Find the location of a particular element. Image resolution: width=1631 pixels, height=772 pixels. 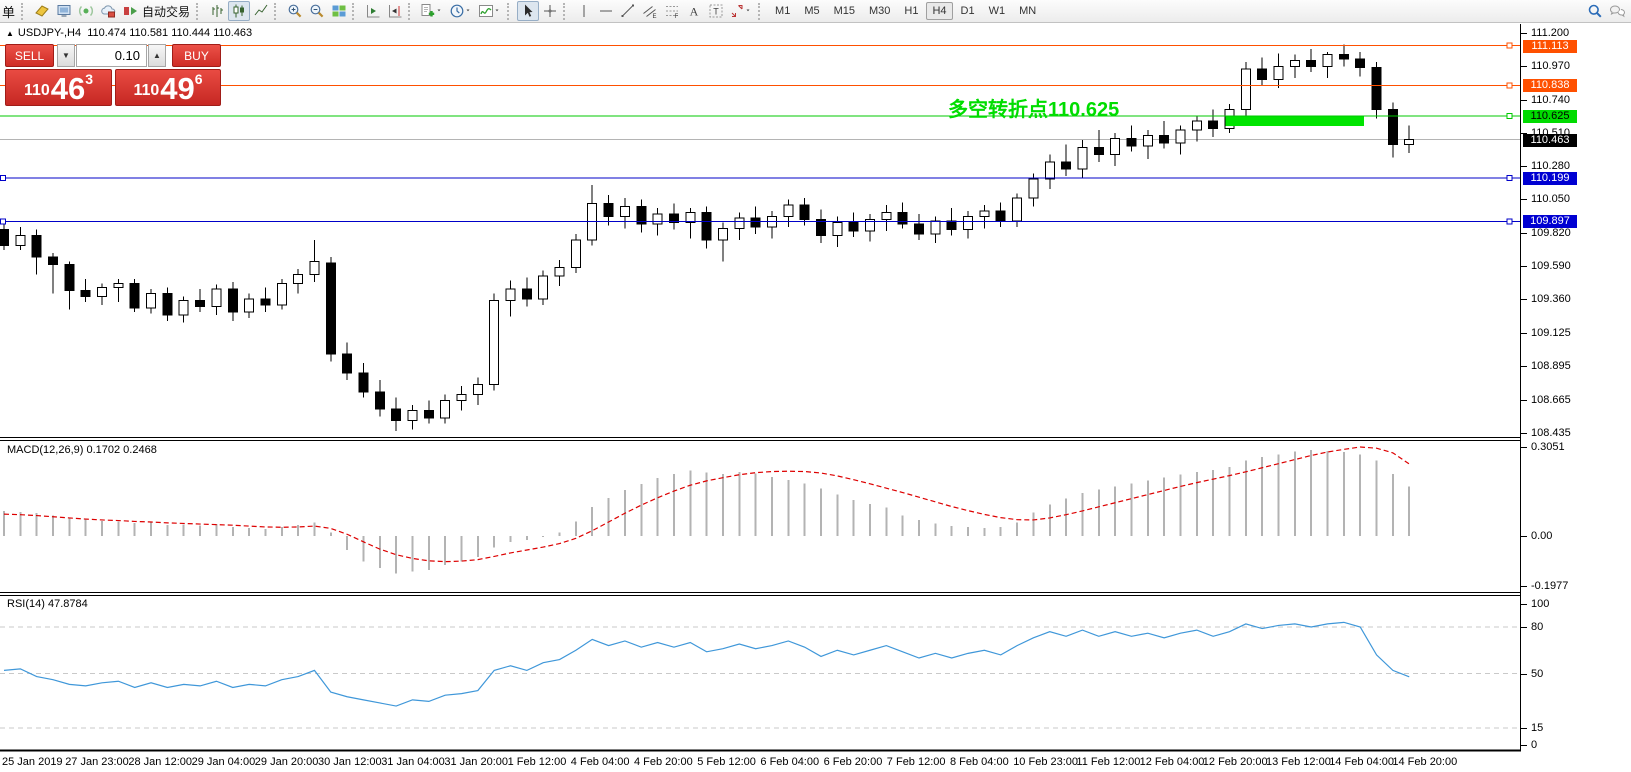

zoom-out-button is located at coordinates (317, 11).